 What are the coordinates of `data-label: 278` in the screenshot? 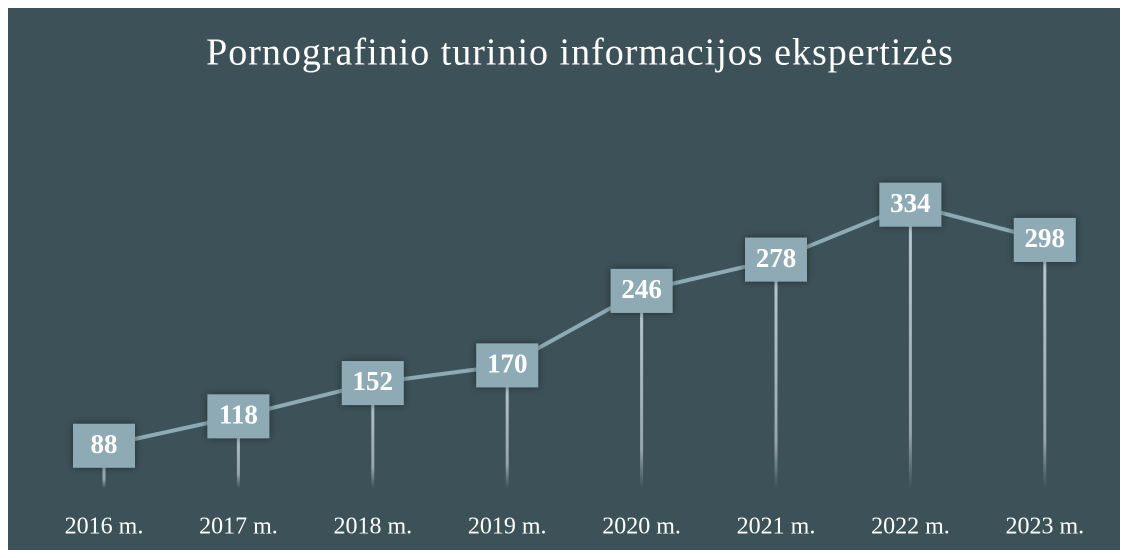 It's located at (776, 258).